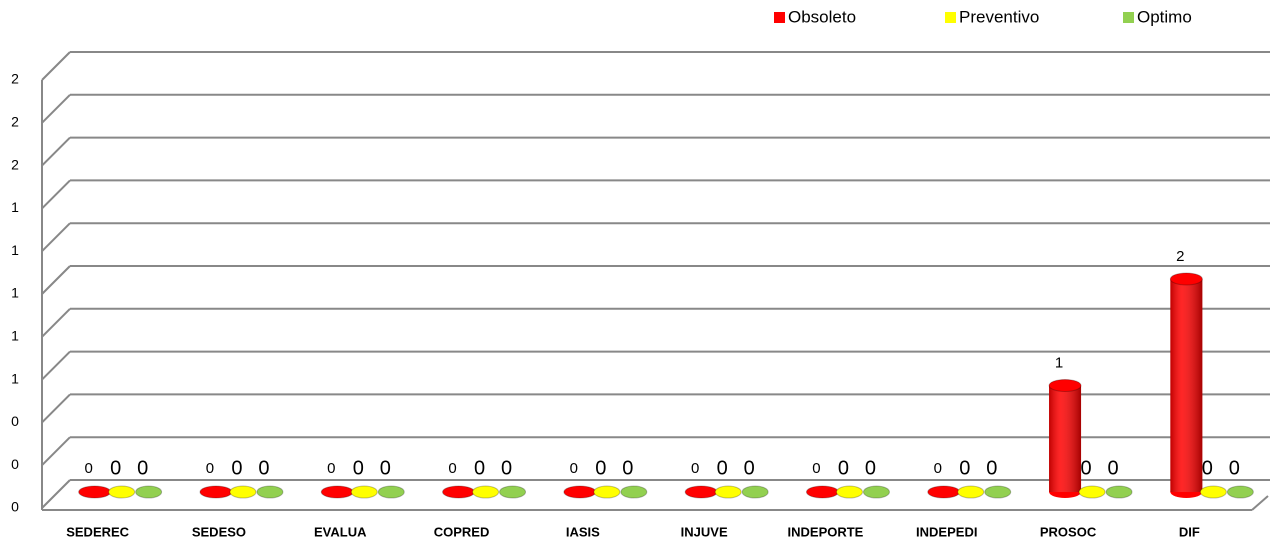  Describe the element at coordinates (950, 17) in the screenshot. I see `legend-swatch` at that location.